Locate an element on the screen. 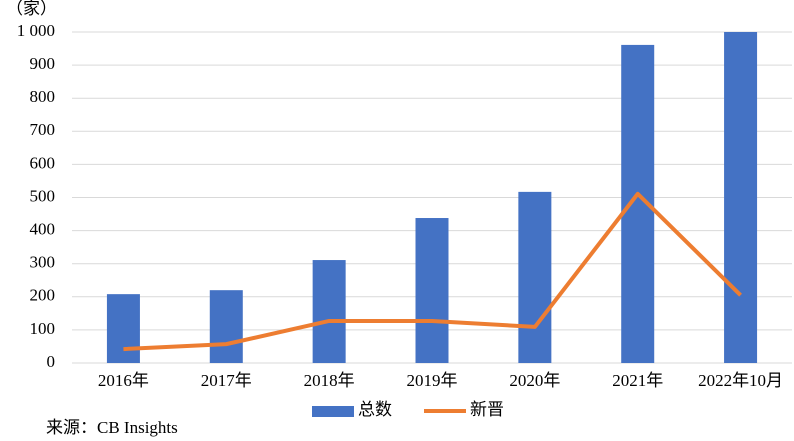  y-tick-label: 300 is located at coordinates (43, 262).